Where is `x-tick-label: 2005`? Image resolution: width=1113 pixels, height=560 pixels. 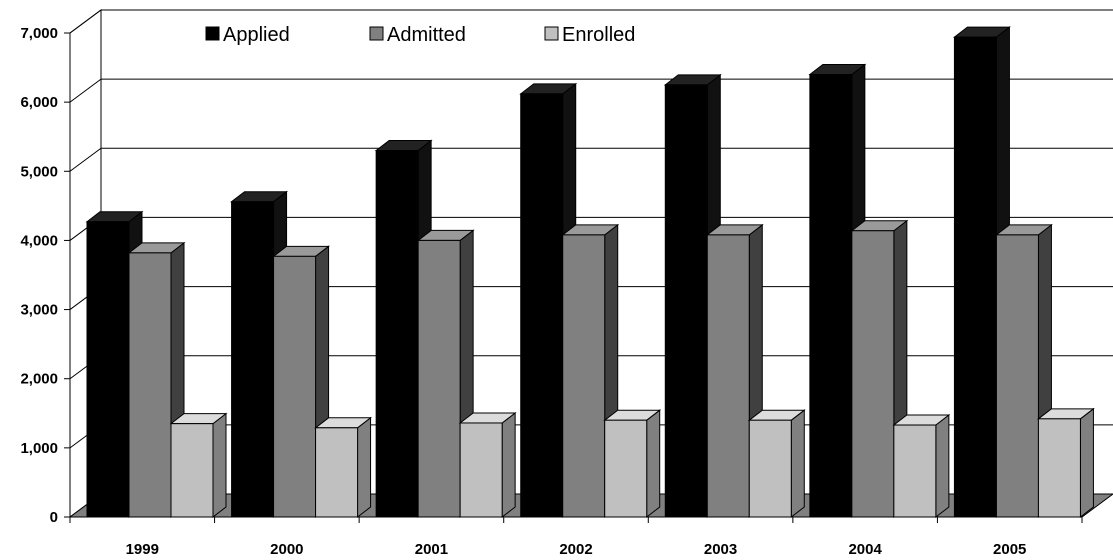
x-tick-label: 2005 is located at coordinates (1009, 549).